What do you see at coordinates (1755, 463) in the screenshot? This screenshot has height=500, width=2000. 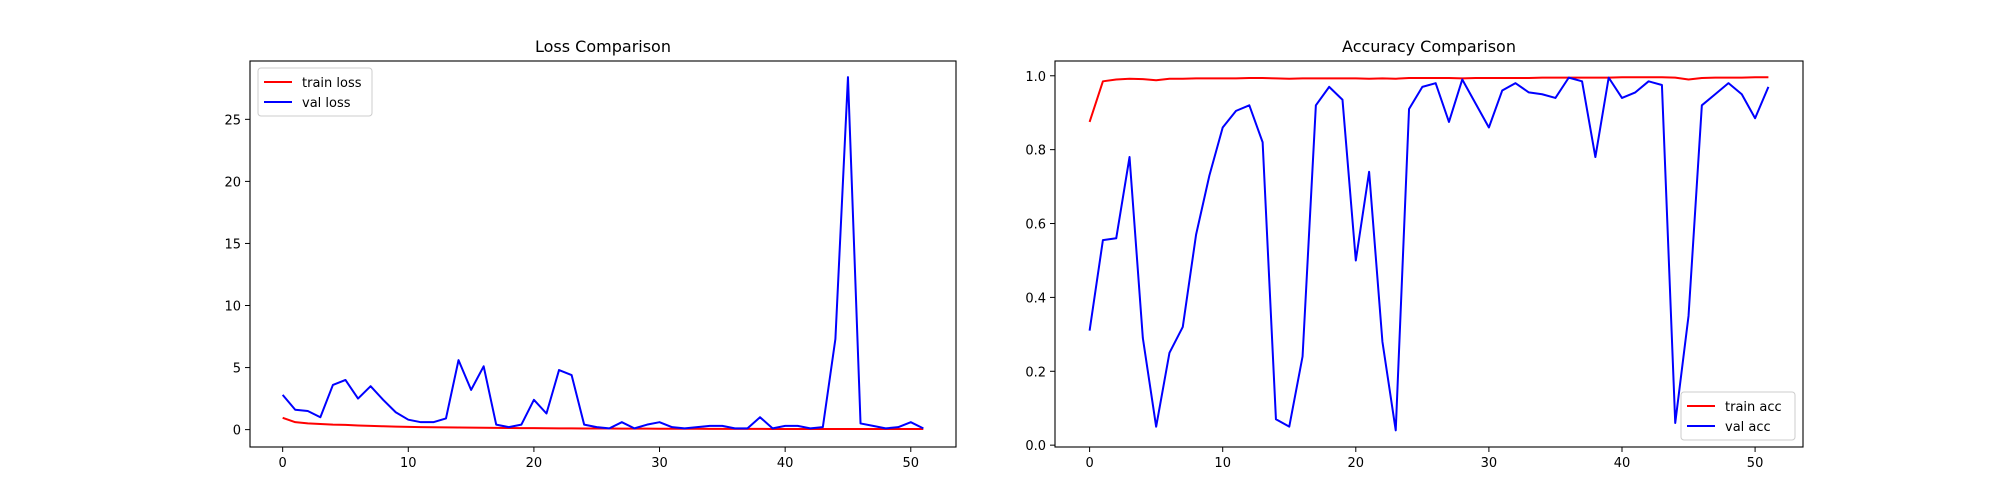 I see `accuracy-x-tick-label: 50` at bounding box center [1755, 463].